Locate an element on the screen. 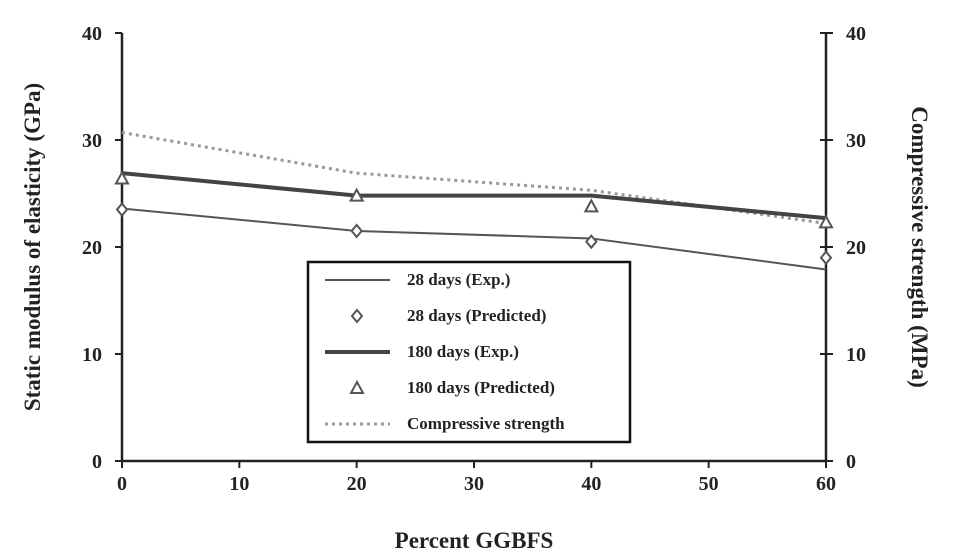  x-tick-label: 50 is located at coordinates (709, 484).